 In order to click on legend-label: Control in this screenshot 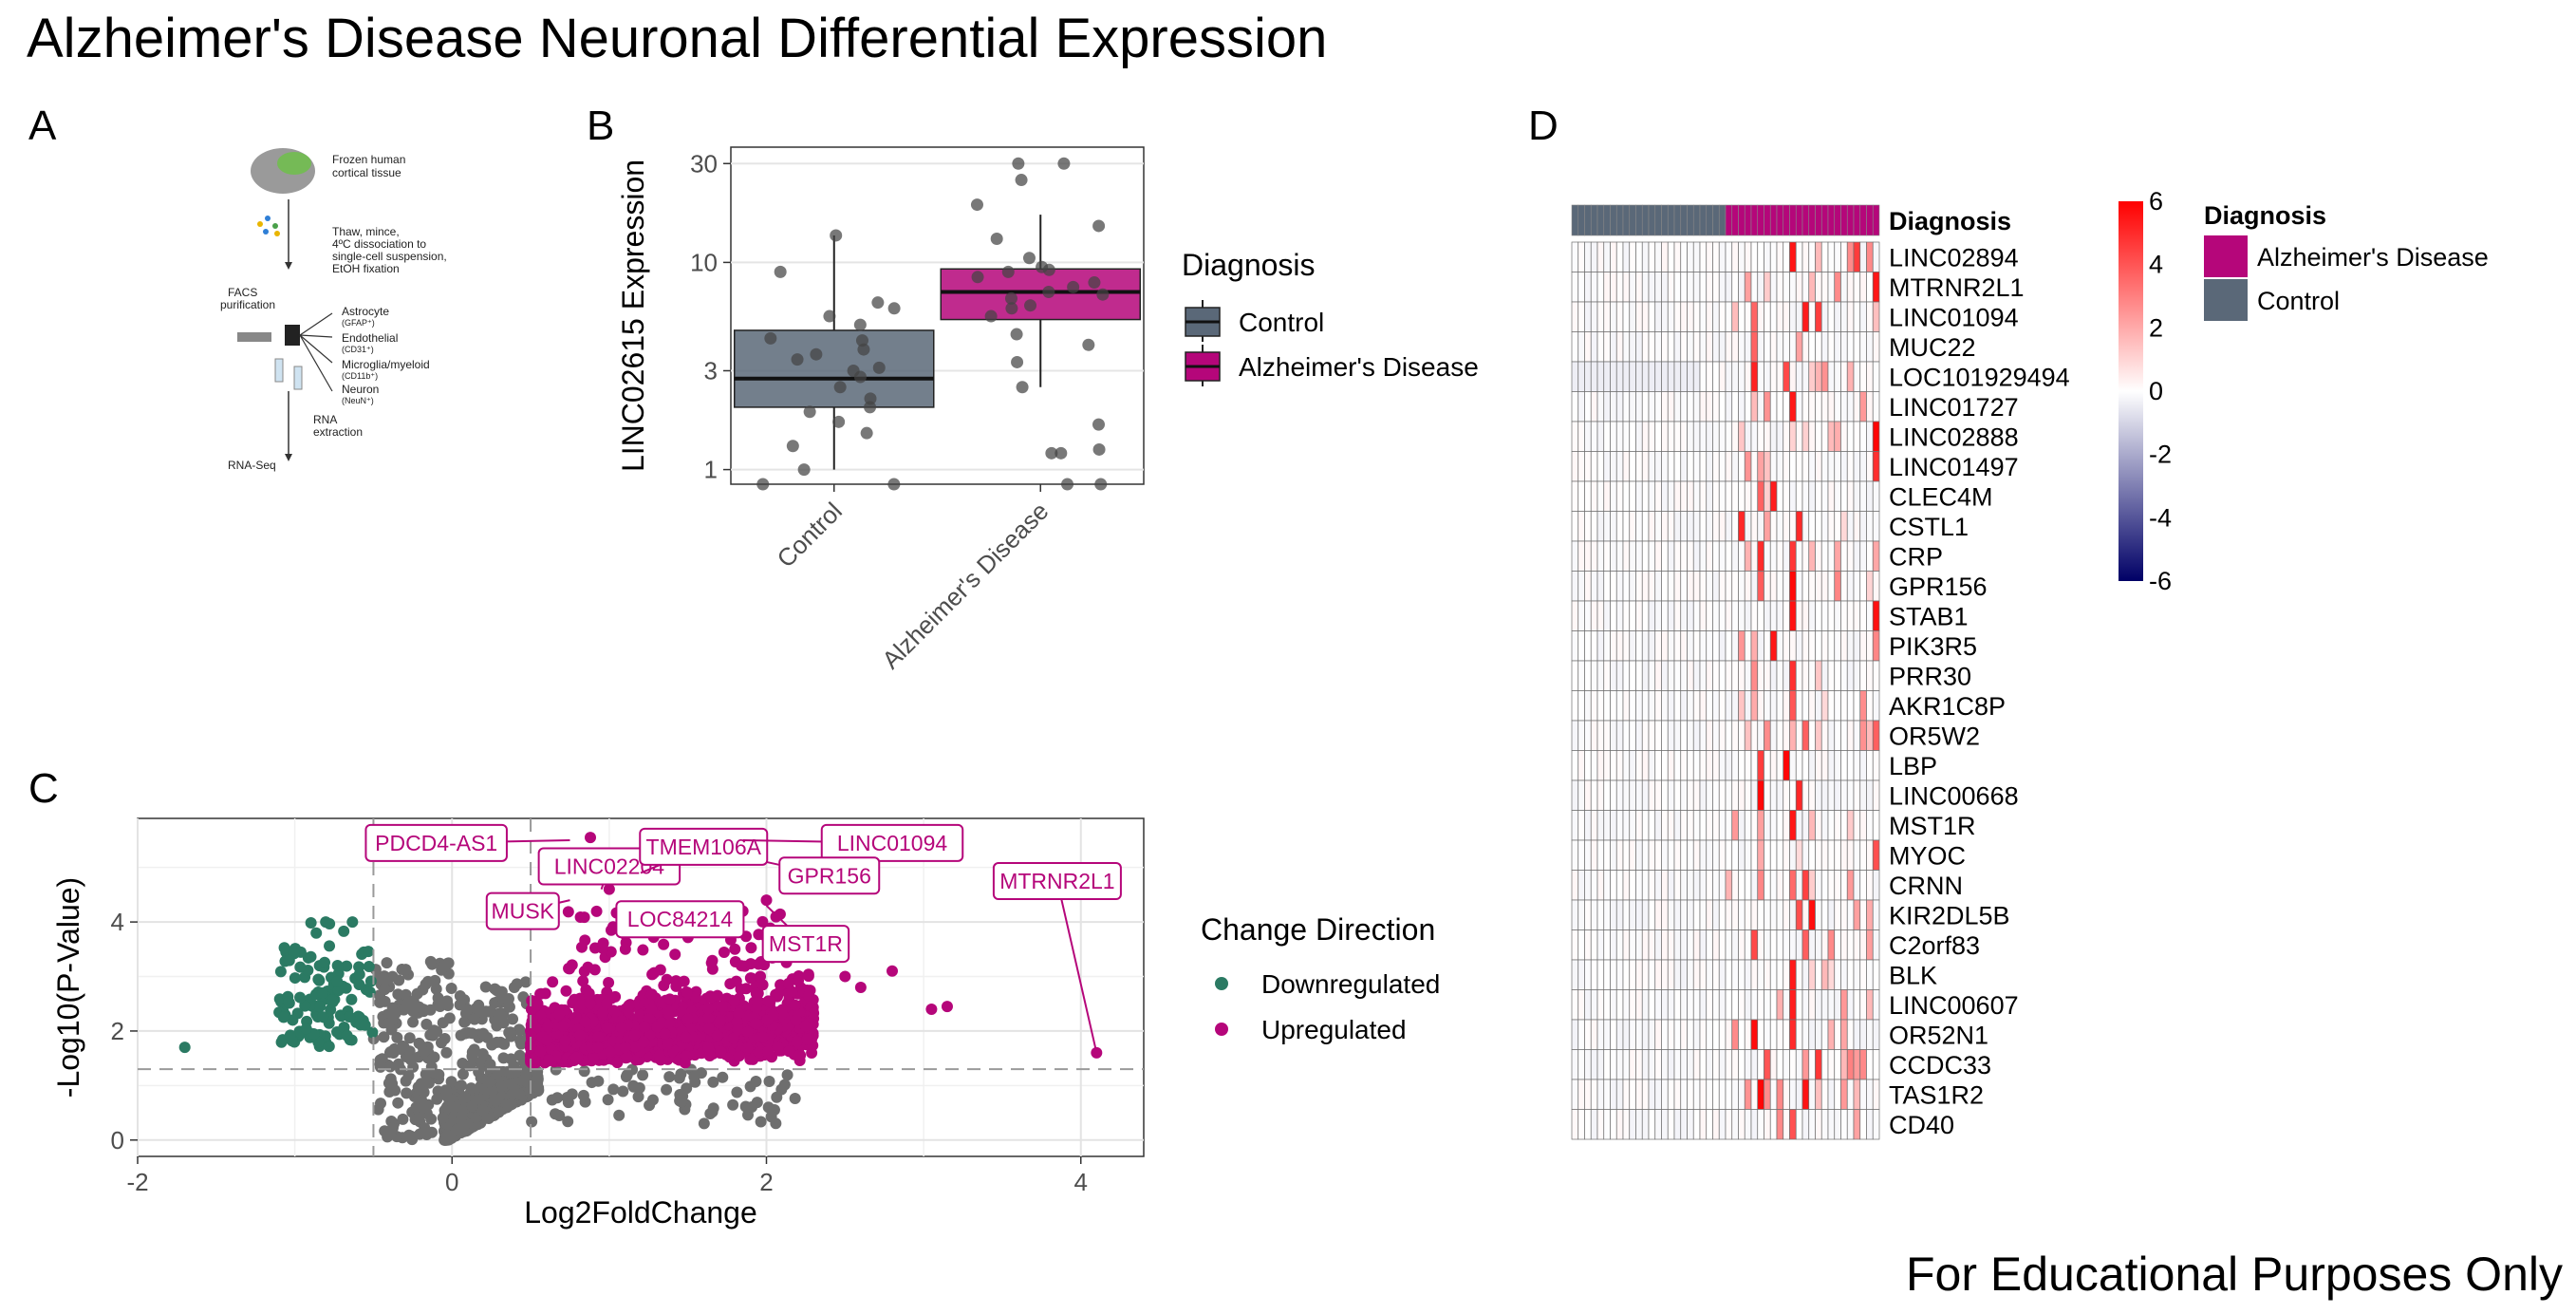, I will do `click(2298, 301)`.